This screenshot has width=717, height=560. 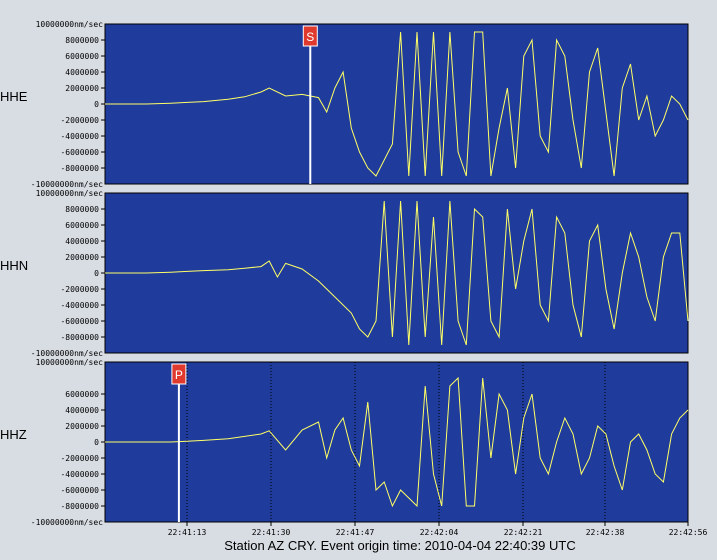 I want to click on x-tick-label: 22:42:38, so click(x=605, y=532).